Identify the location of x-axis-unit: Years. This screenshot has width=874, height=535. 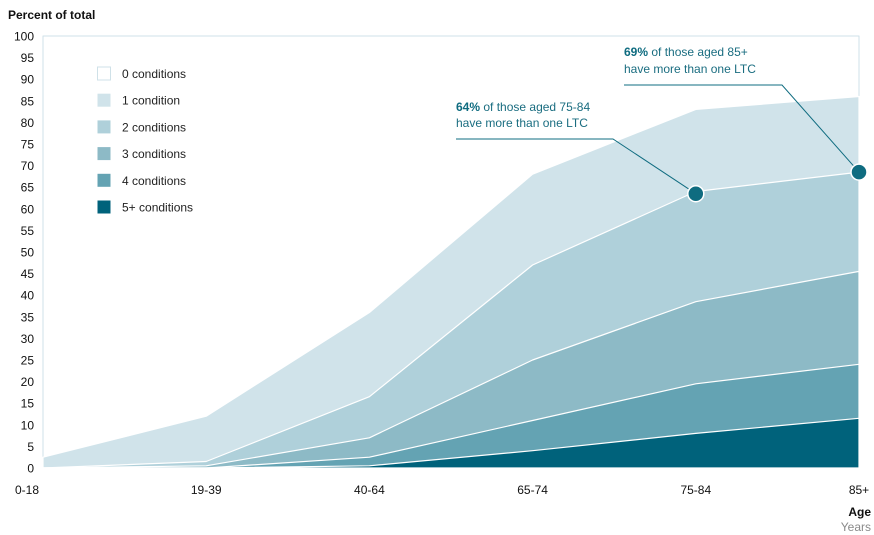
(856, 527).